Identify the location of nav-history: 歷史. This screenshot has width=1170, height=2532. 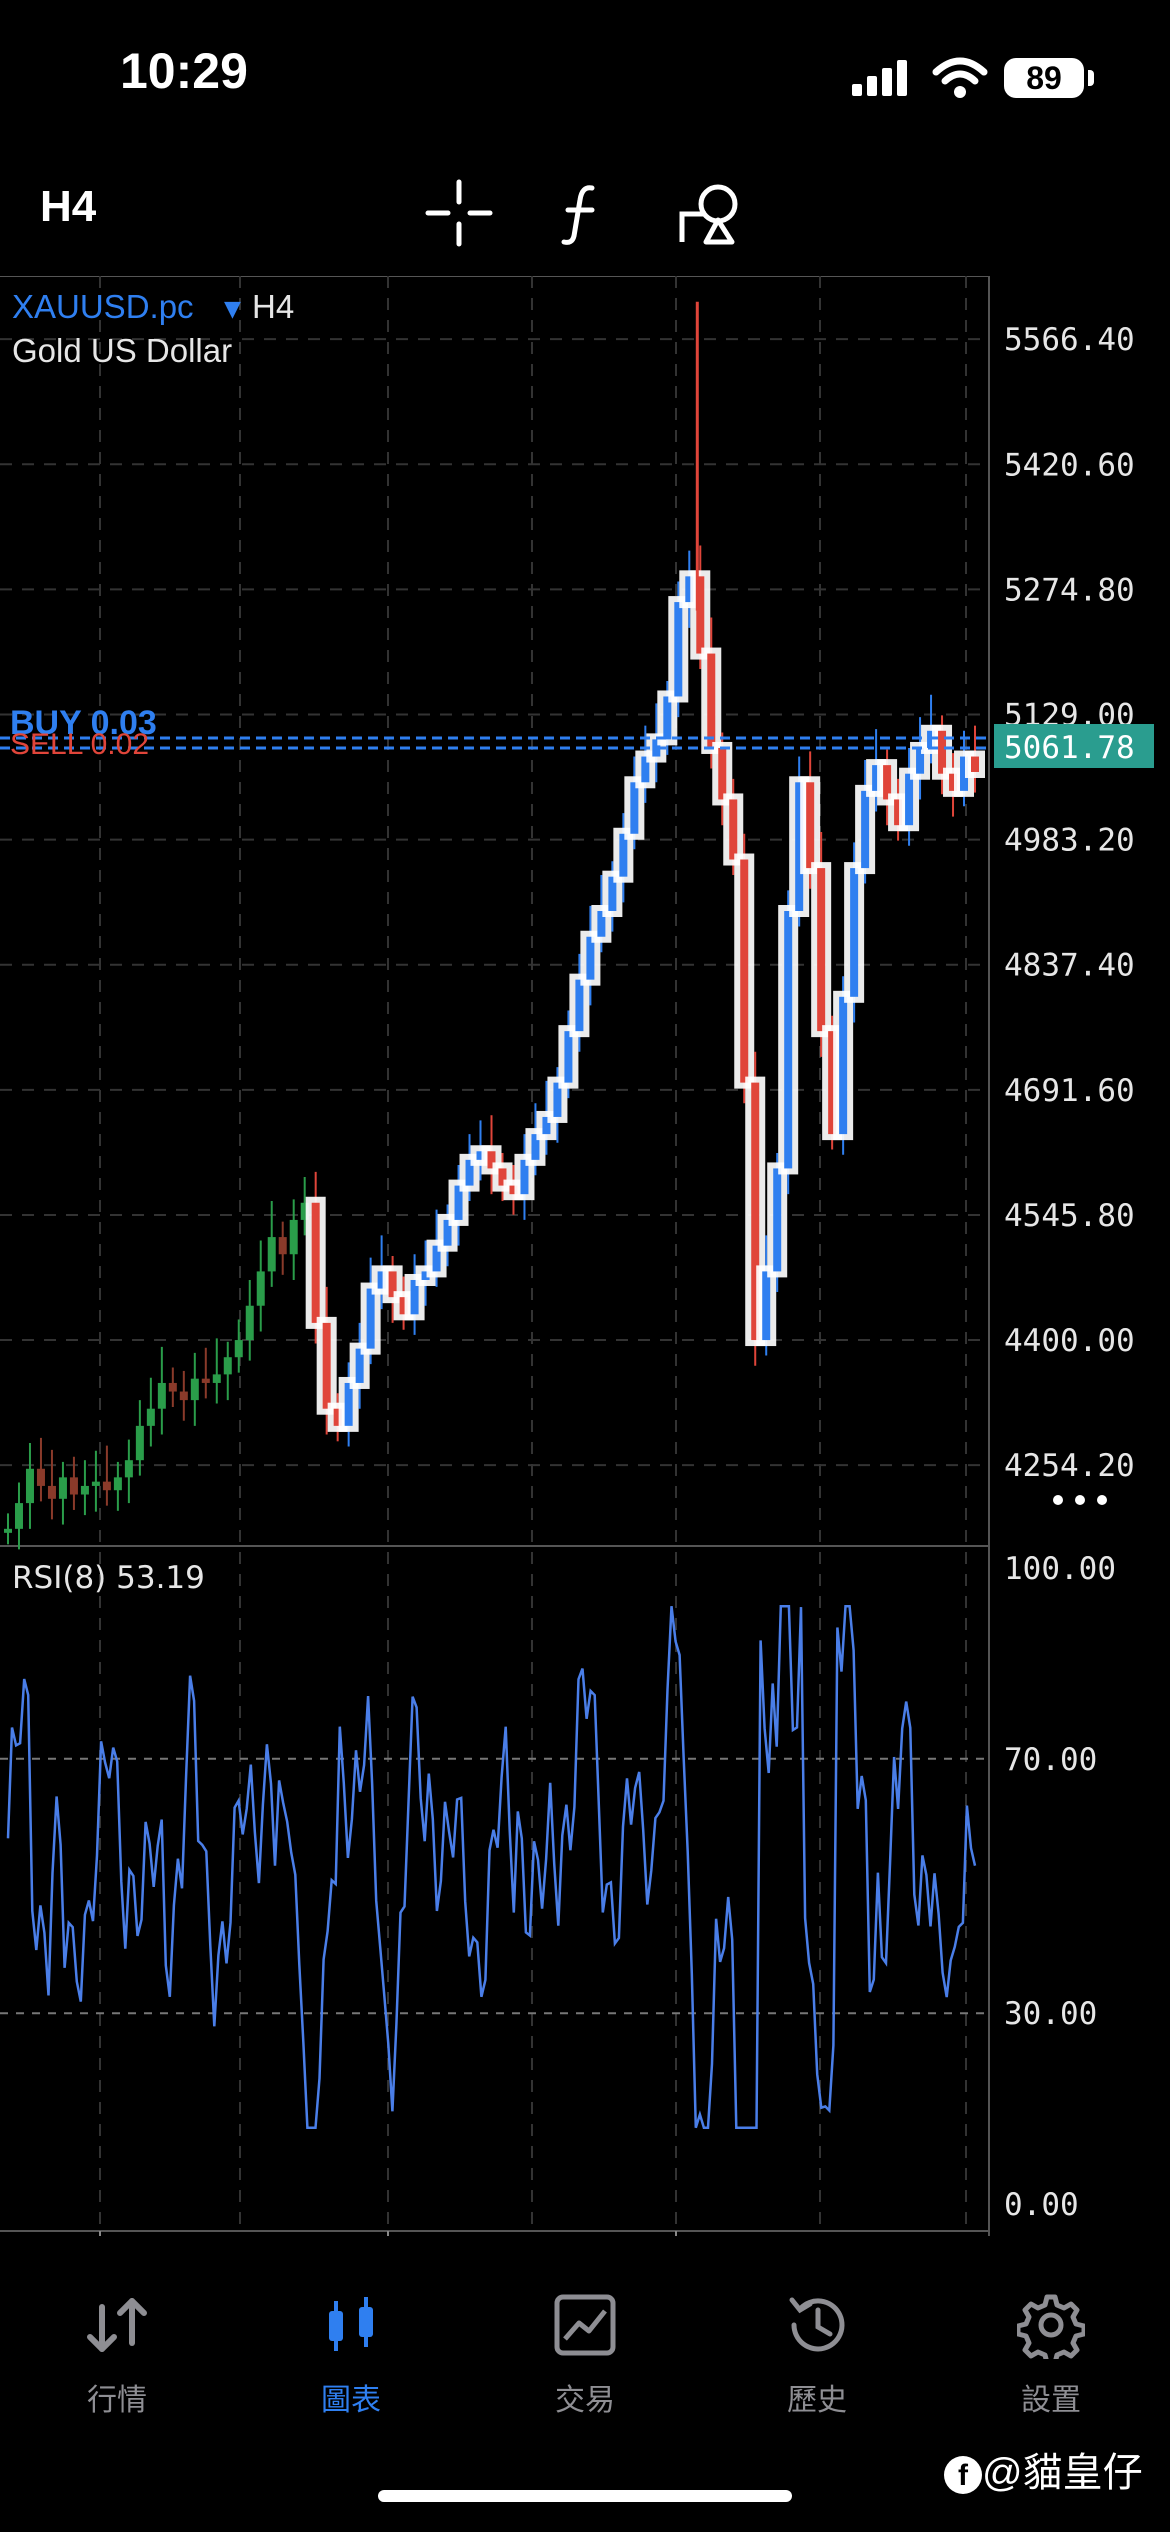
(817, 2352).